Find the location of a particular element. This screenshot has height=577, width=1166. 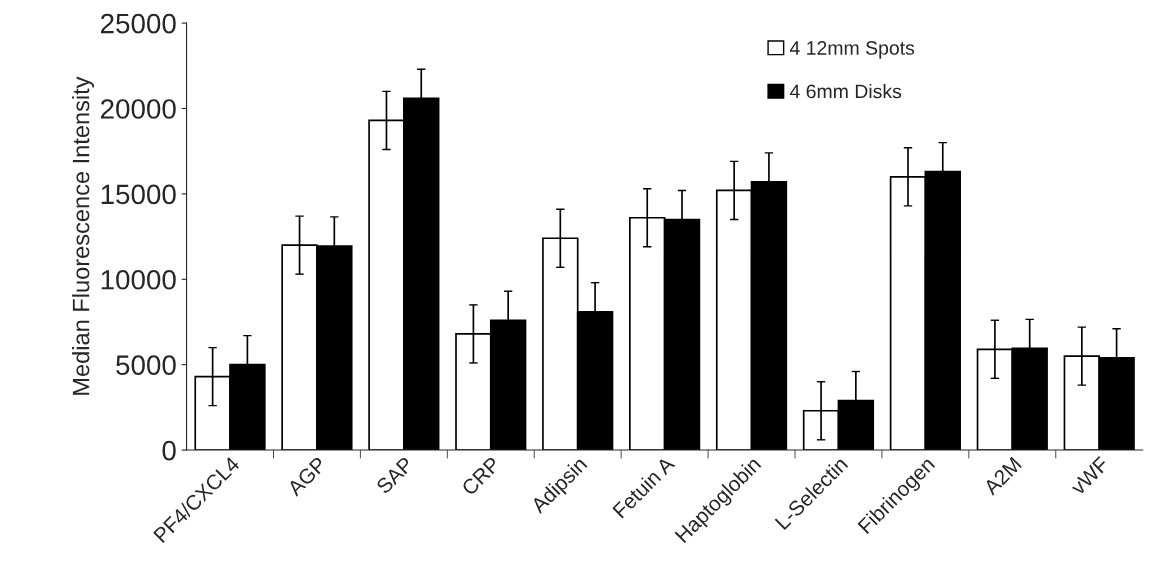

y-tick-label: 25000 is located at coordinates (138, 23).